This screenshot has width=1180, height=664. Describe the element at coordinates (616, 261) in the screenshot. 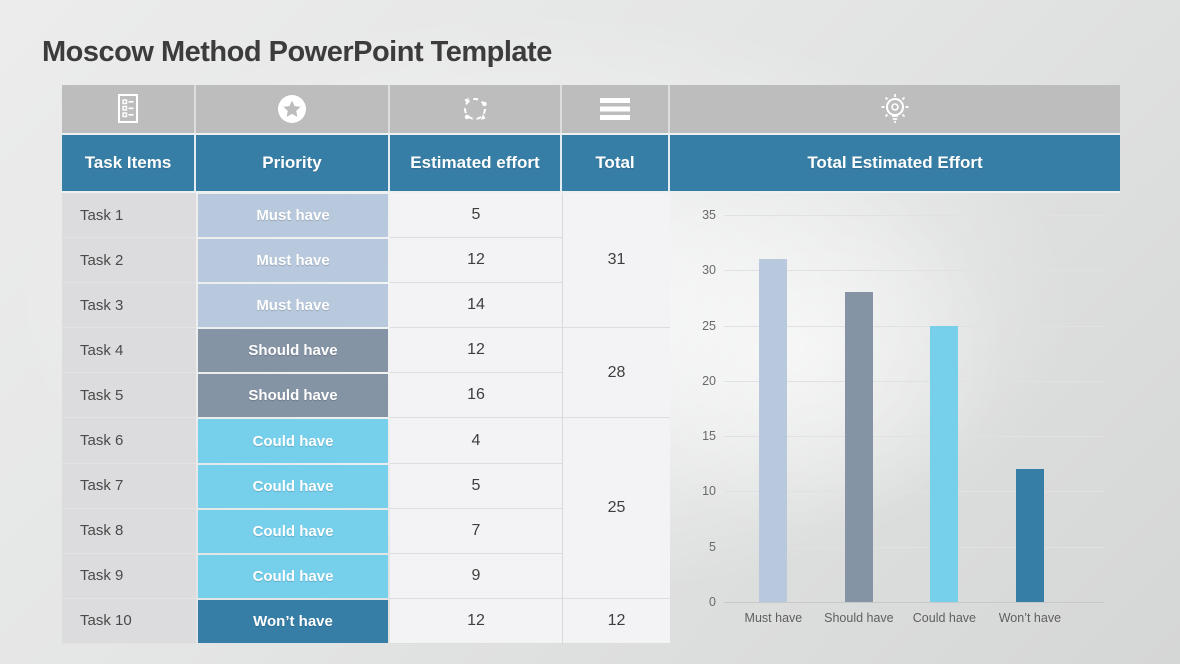

I see `total-cell: 31` at that location.